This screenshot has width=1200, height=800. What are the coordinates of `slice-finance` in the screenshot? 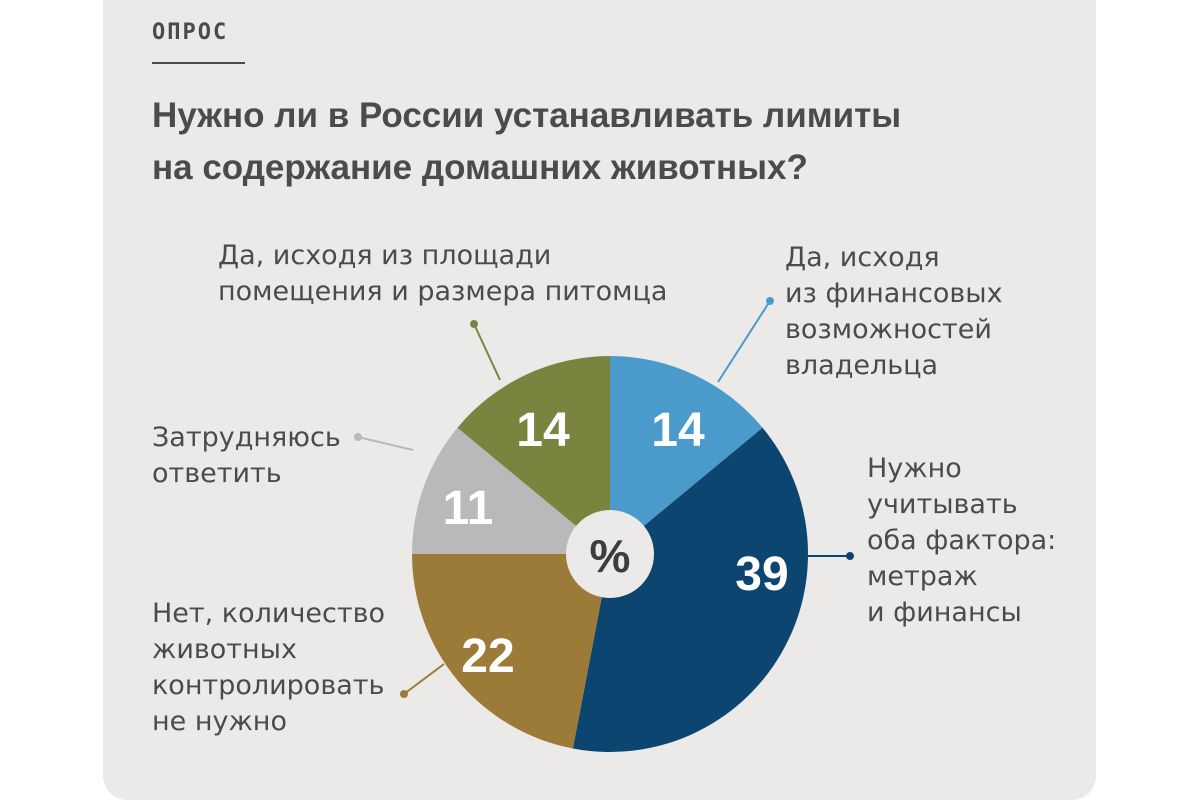 It's located at (686, 455).